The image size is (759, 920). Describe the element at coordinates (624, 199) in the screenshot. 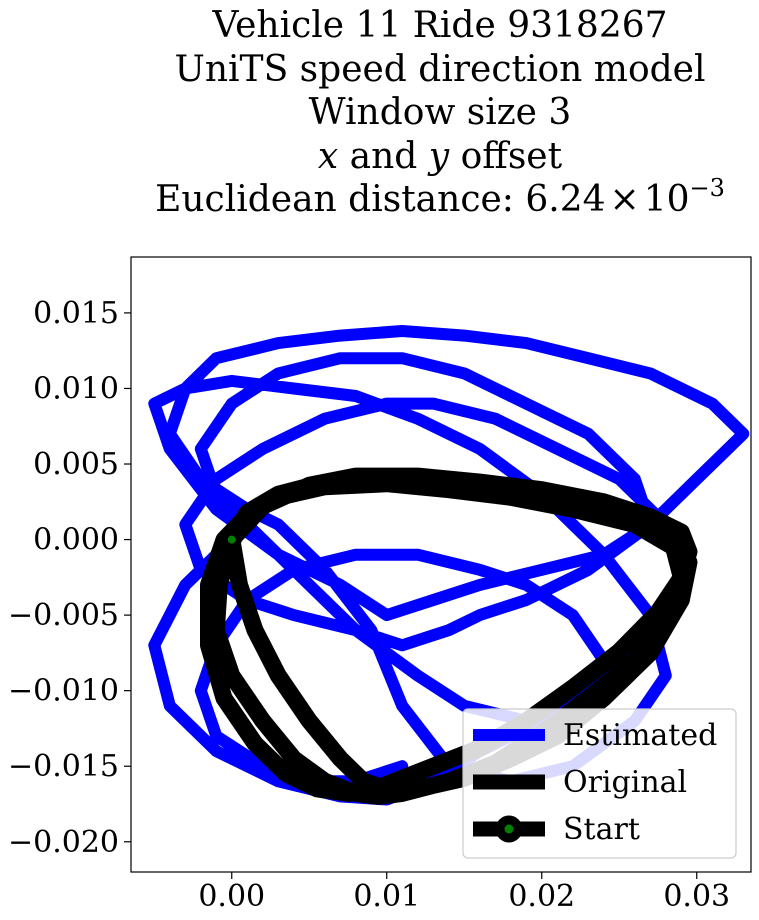

I see `title-times: ×` at that location.